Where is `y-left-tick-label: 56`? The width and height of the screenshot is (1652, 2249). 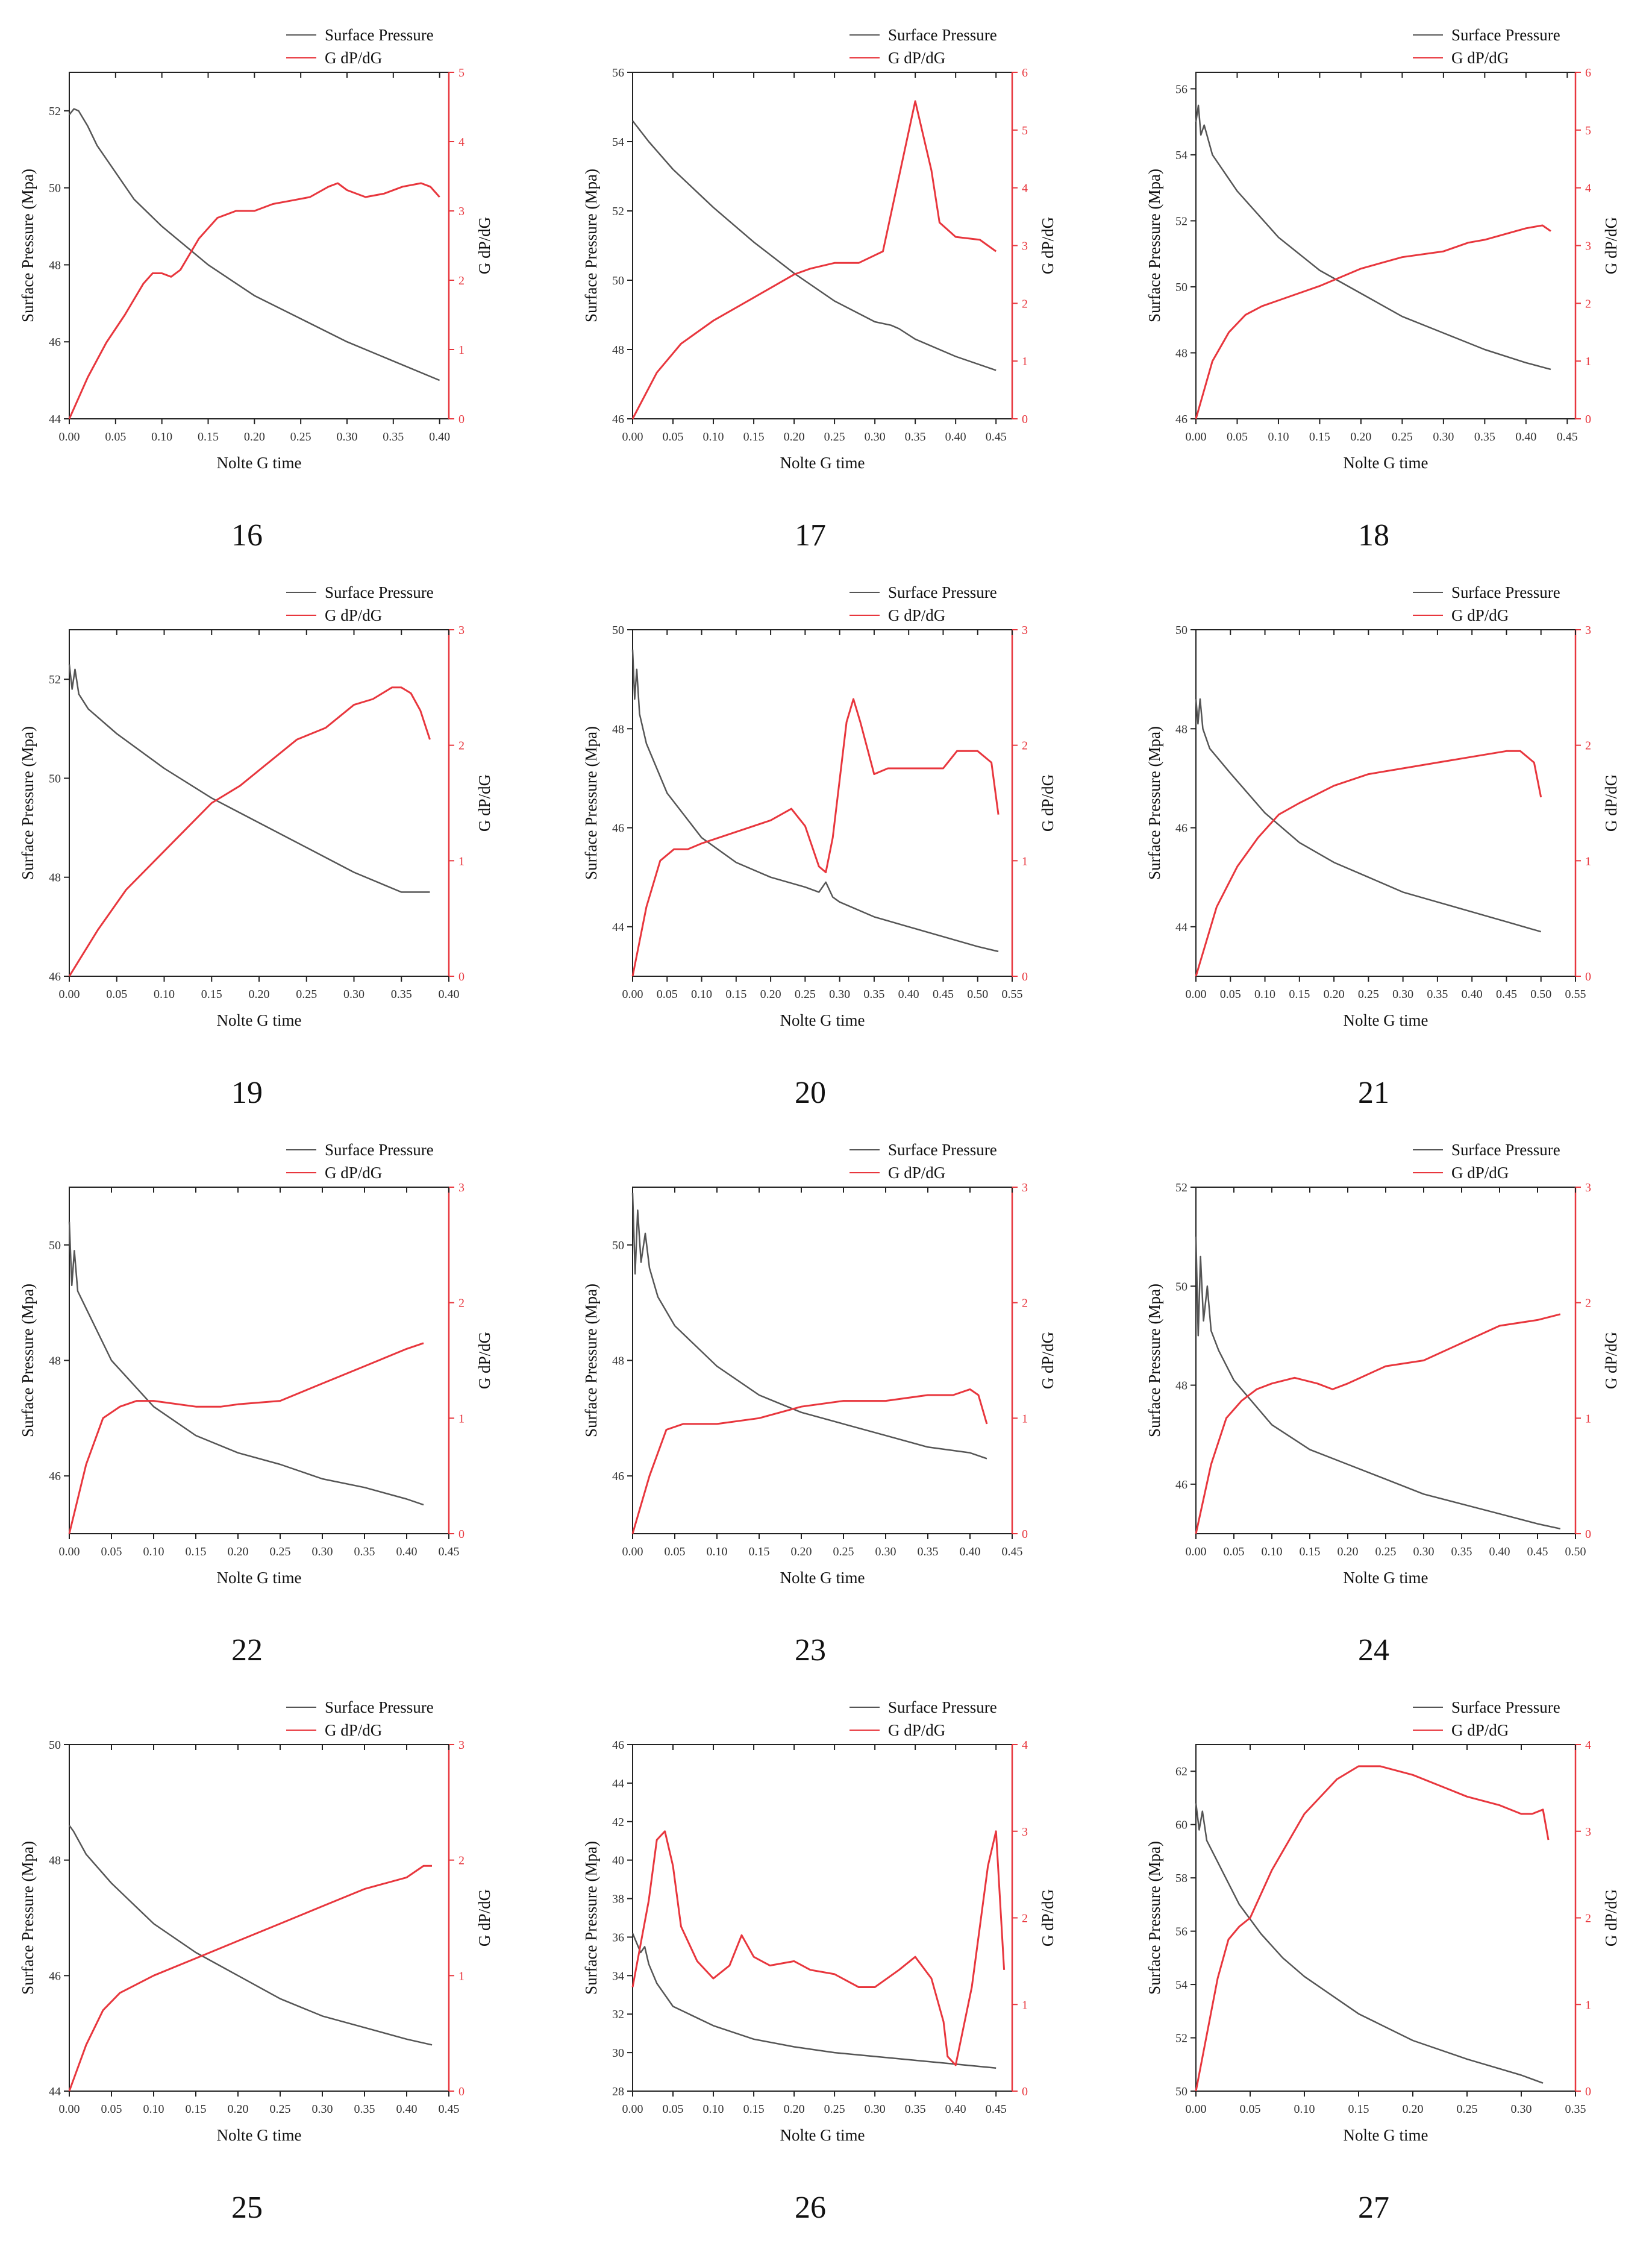
y-left-tick-label: 56 is located at coordinates (1181, 89).